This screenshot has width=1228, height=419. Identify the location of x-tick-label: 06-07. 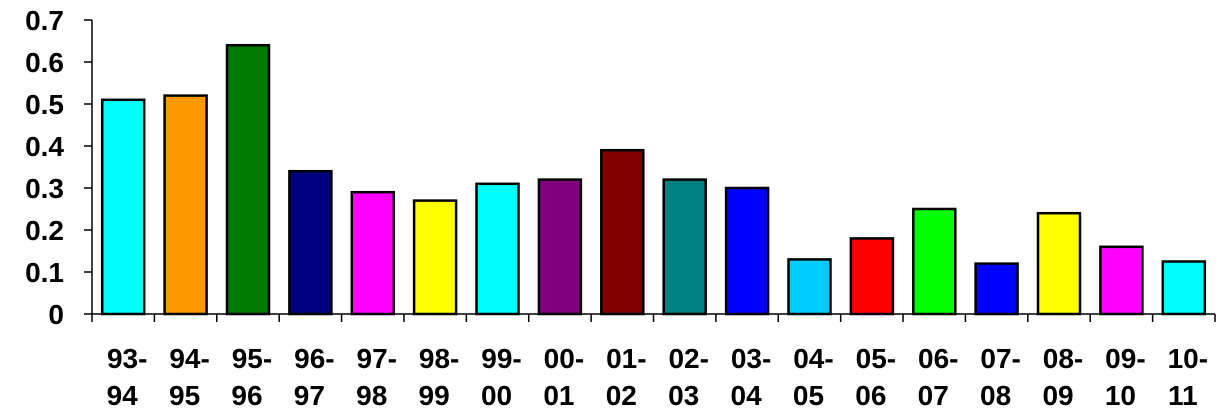
(938, 377).